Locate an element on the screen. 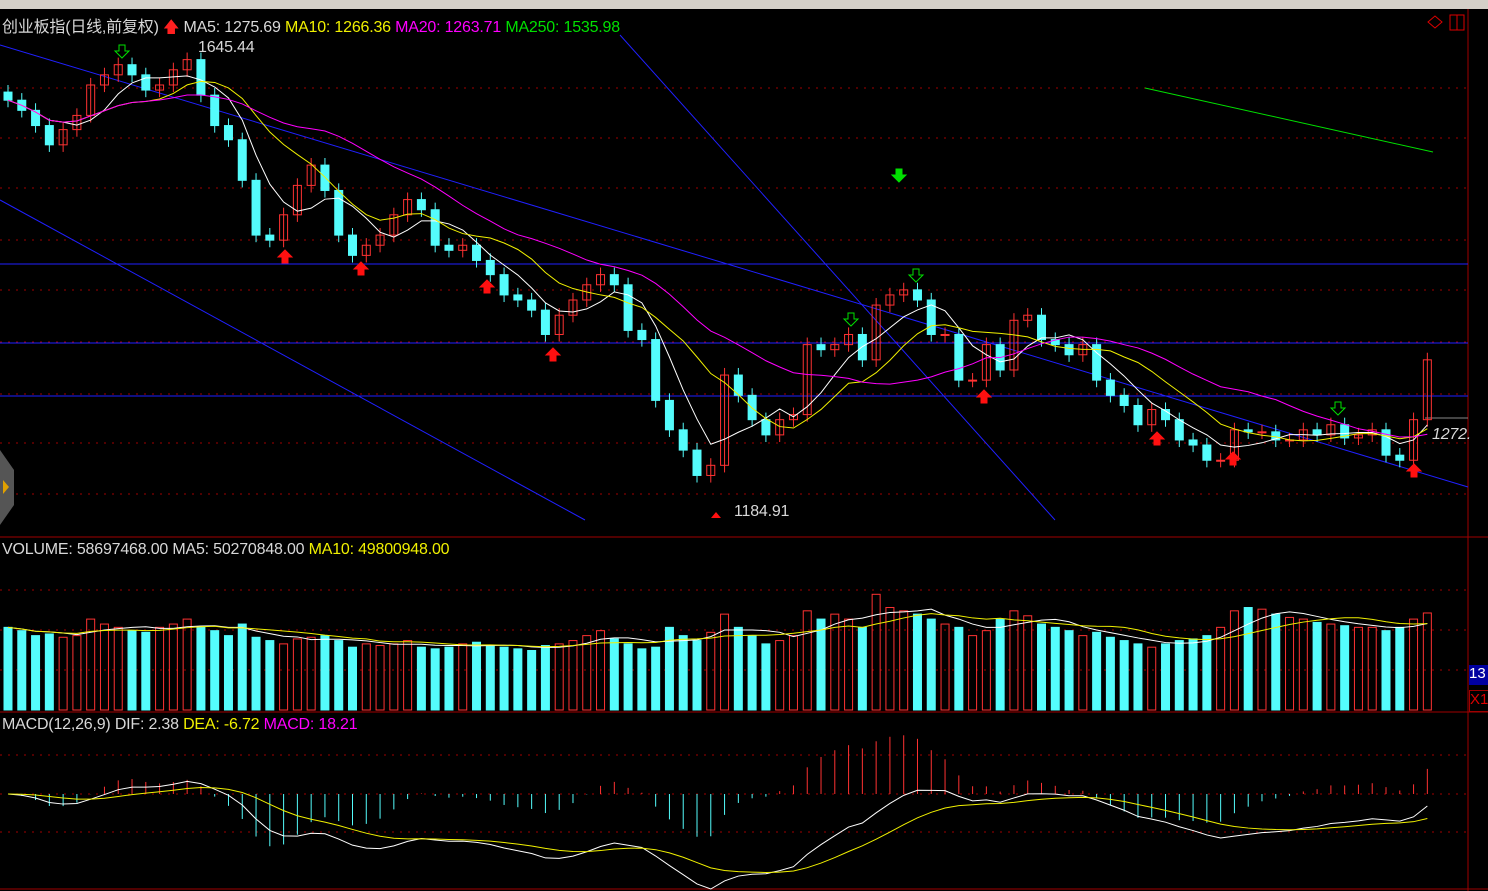 The width and height of the screenshot is (1488, 891). dea-value: DEA: -6.72 is located at coordinates (221, 724).